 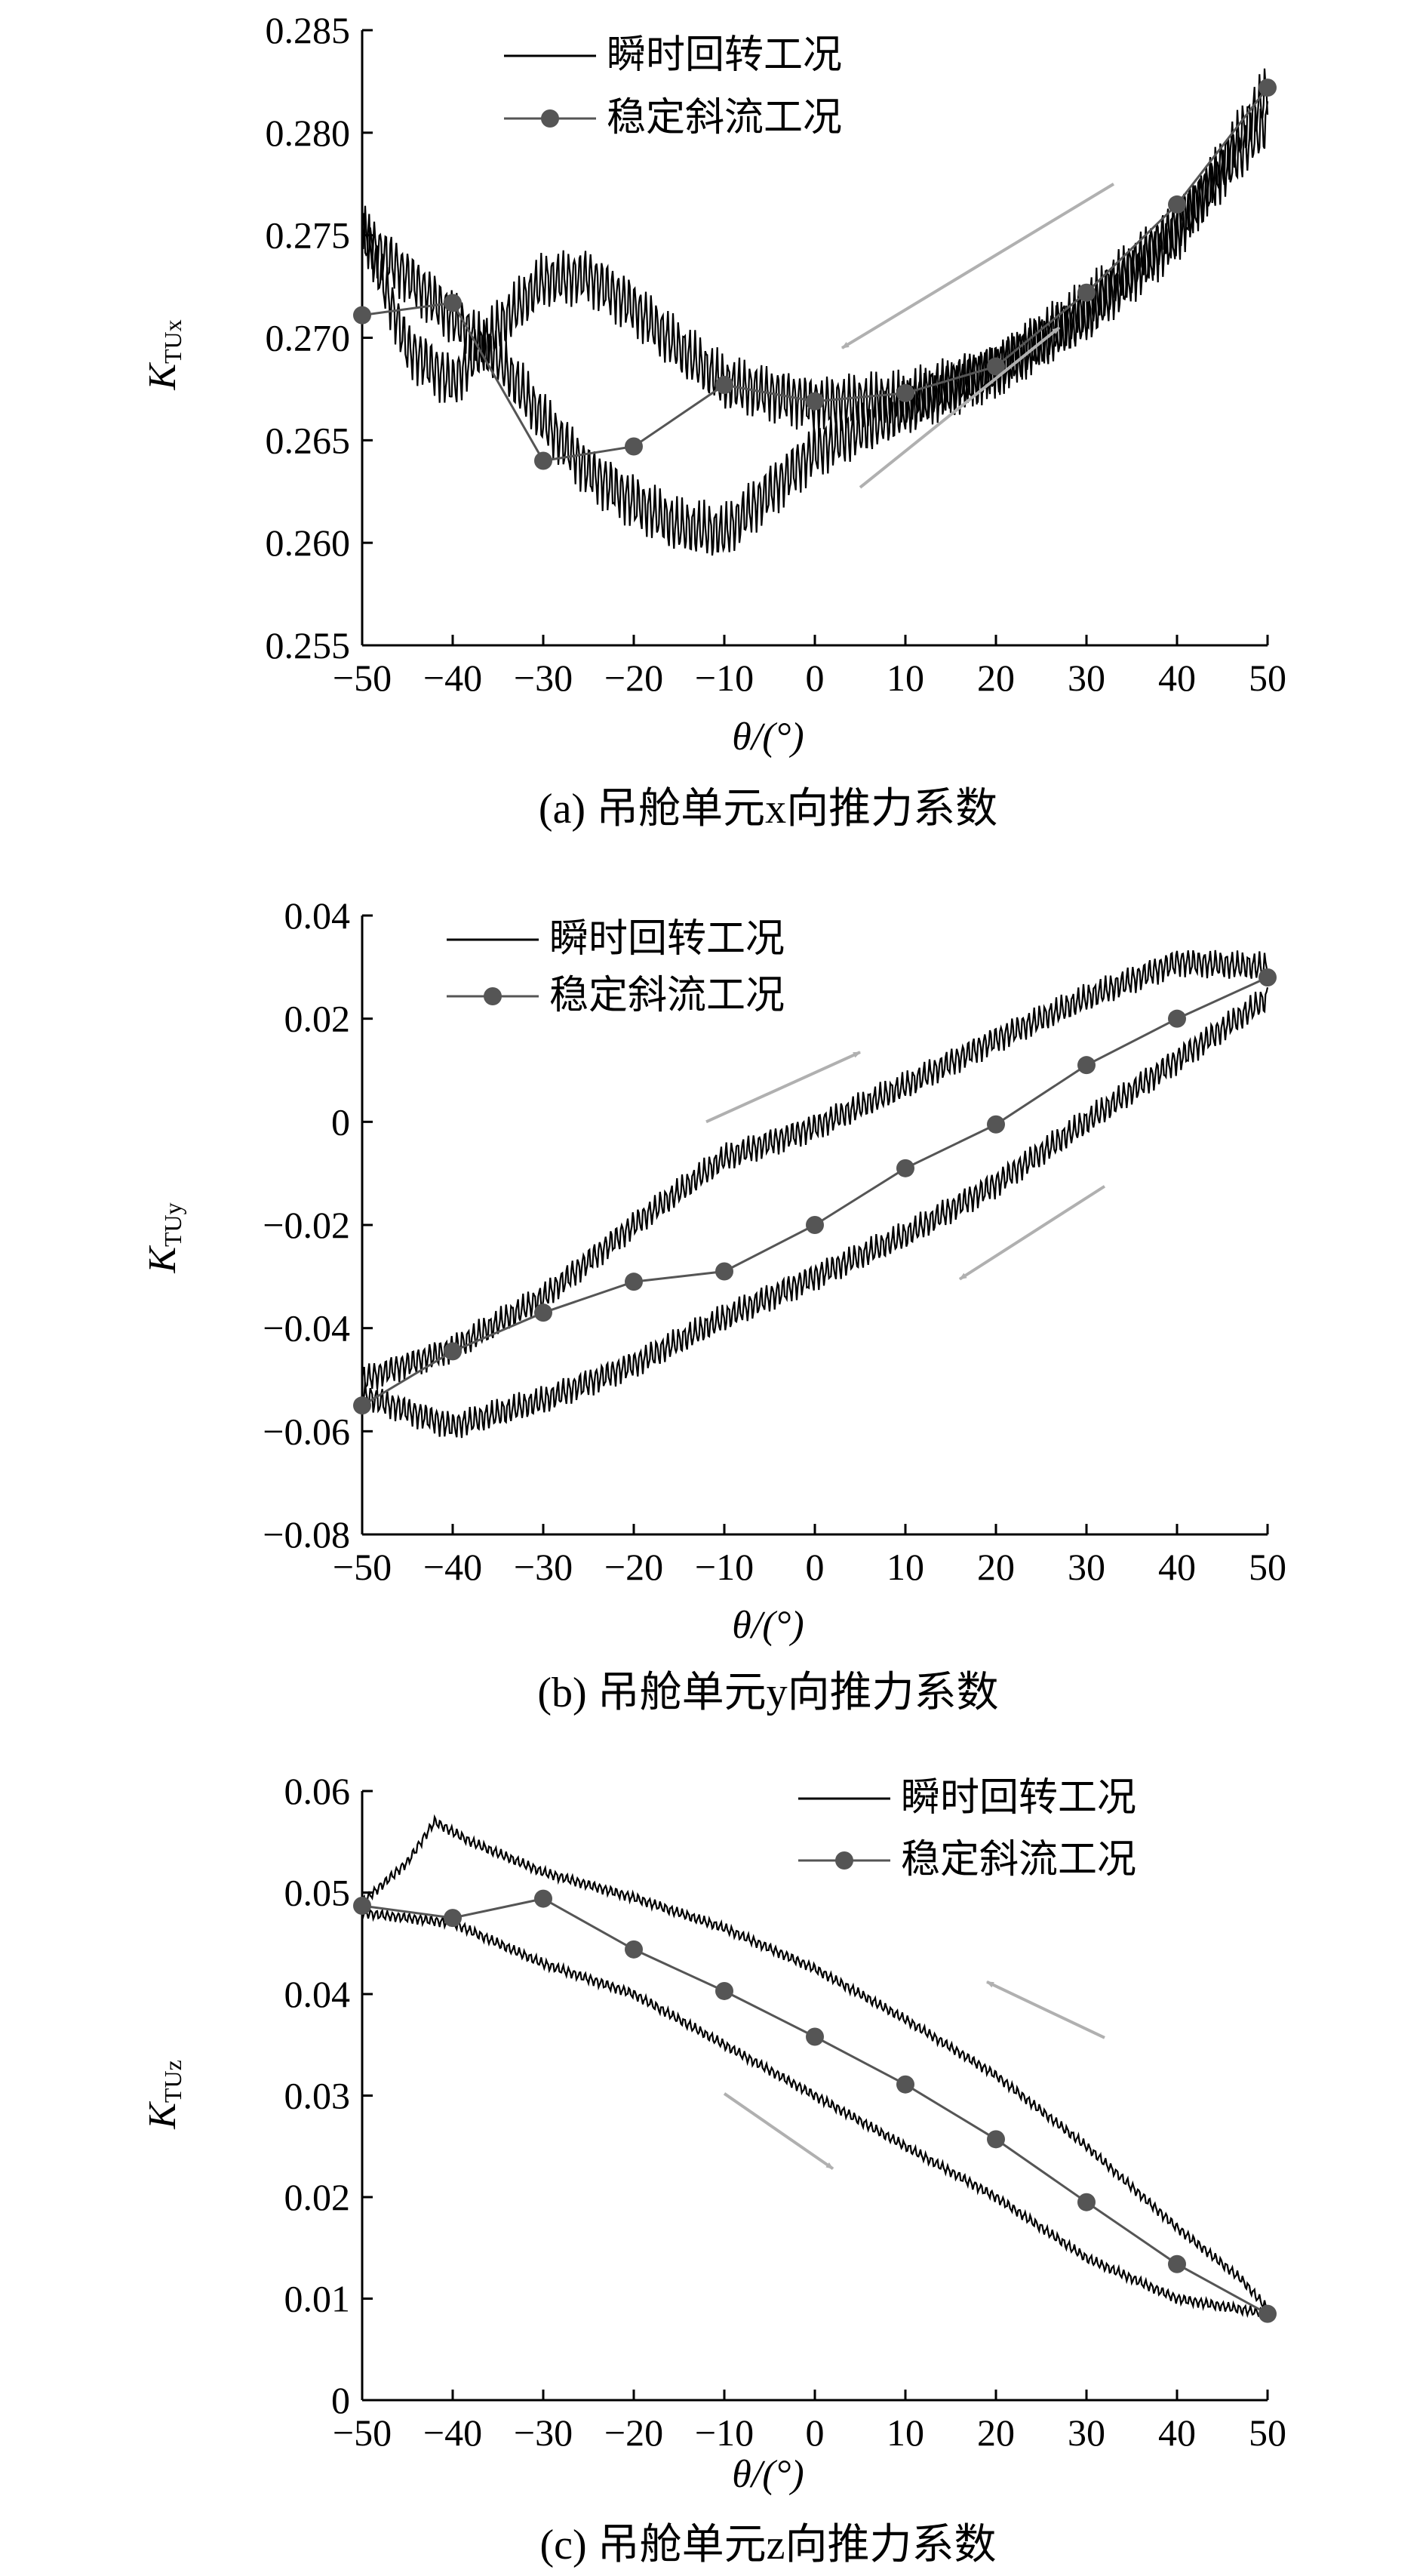 I want to click on y-tick-label-a: 0.285, so click(x=308, y=30).